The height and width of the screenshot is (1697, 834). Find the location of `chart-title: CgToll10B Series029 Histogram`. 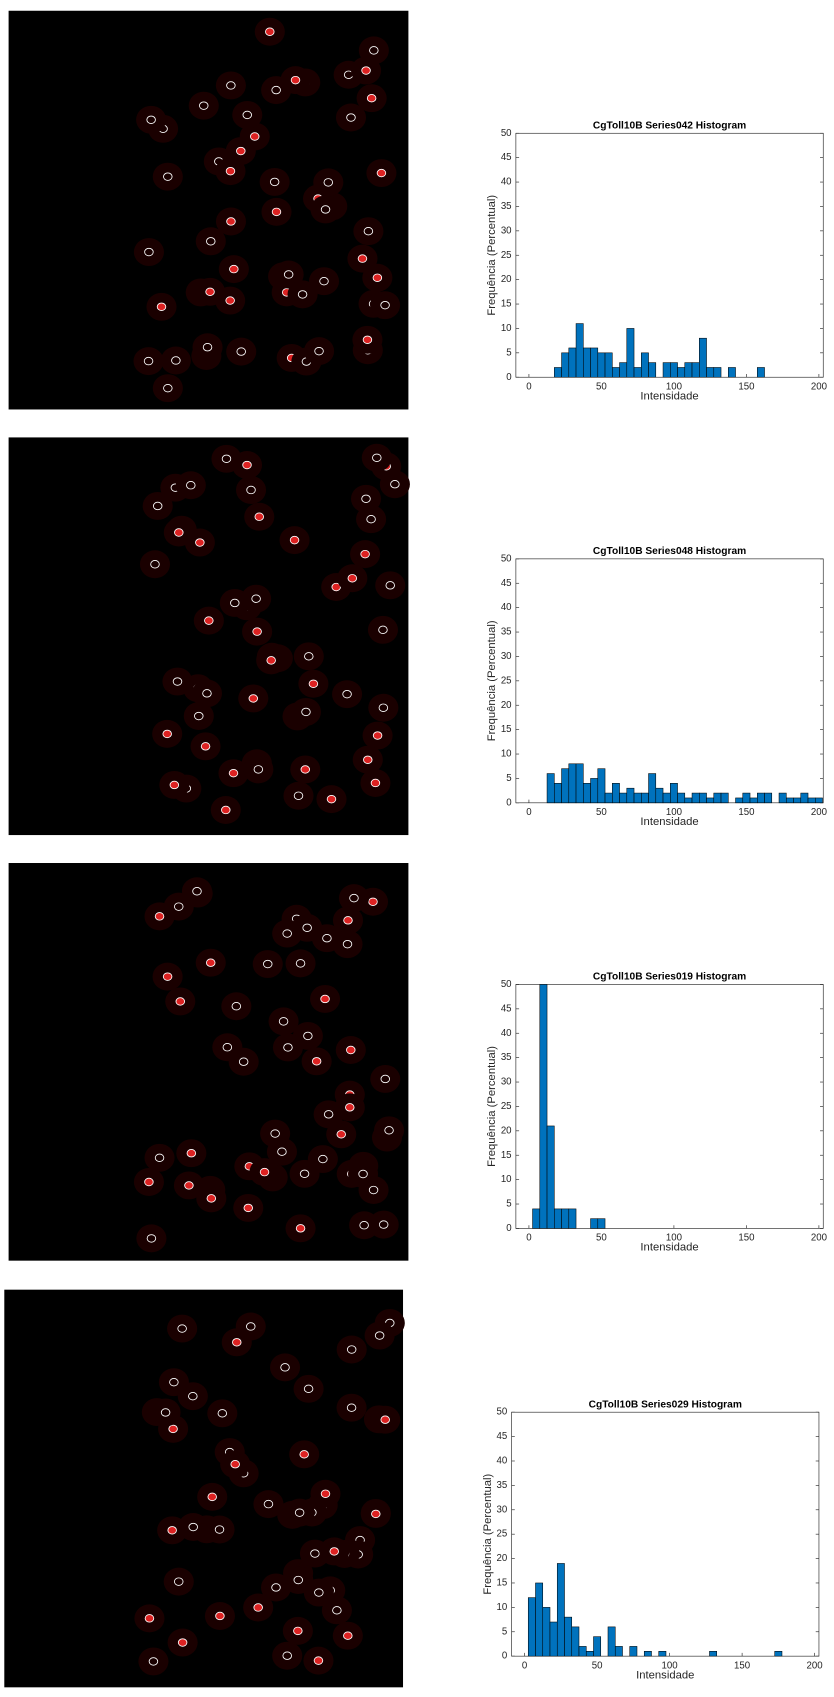

chart-title: CgToll10B Series029 Histogram is located at coordinates (665, 1404).